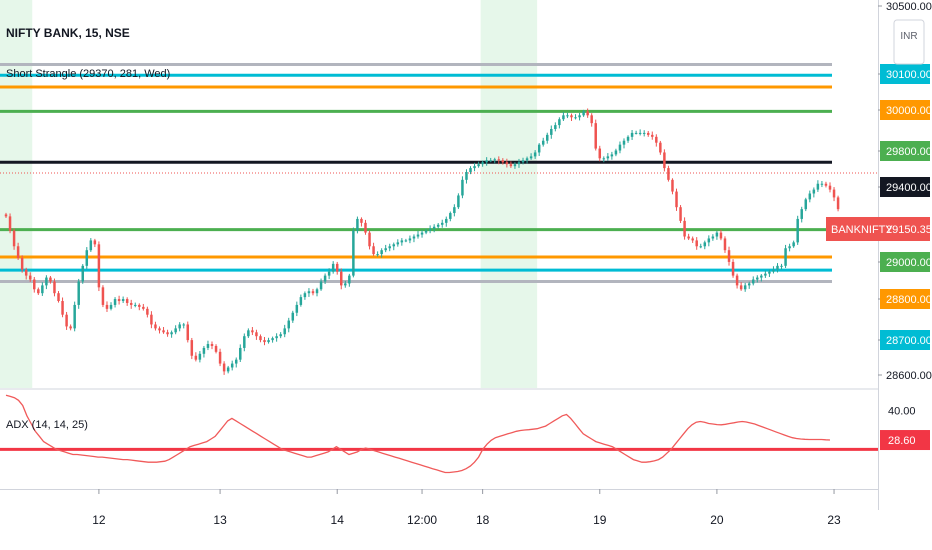  Describe the element at coordinates (909, 42) in the screenshot. I see `currency-button` at that location.